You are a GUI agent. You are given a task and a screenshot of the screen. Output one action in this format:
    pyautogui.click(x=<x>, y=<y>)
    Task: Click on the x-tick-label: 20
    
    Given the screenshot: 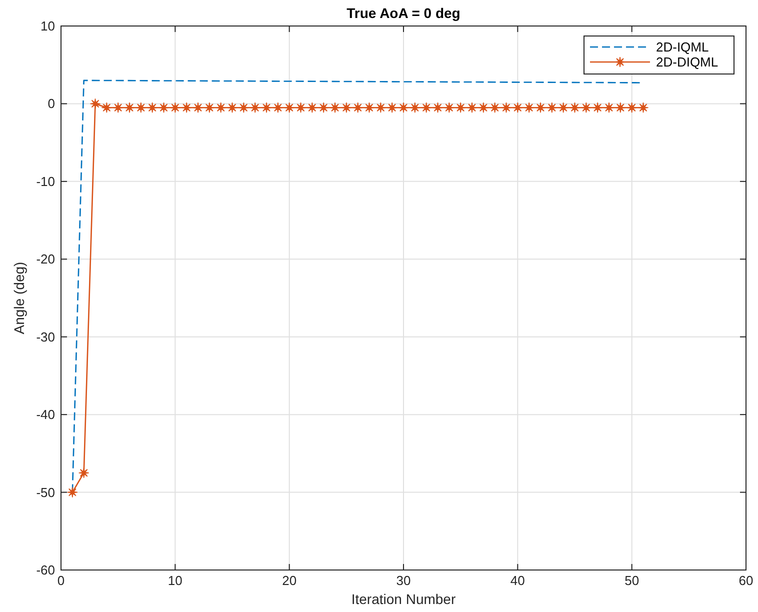 What is the action you would take?
    pyautogui.click(x=289, y=580)
    